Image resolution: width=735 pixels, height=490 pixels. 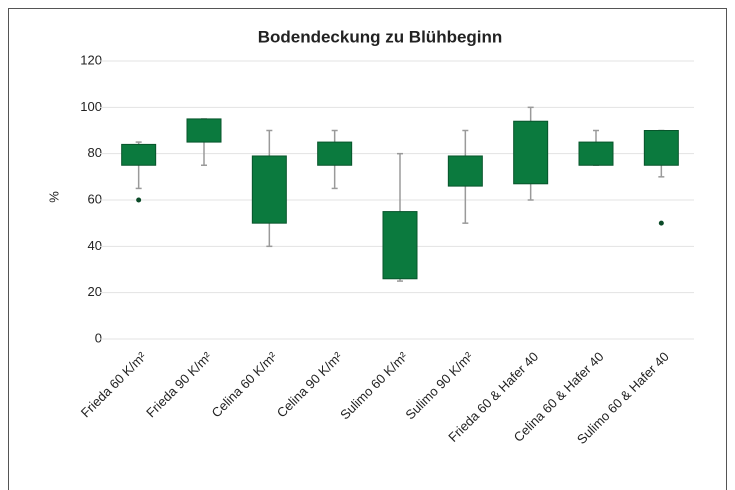 What do you see at coordinates (95, 198) in the screenshot?
I see `y-tick-label: 60` at bounding box center [95, 198].